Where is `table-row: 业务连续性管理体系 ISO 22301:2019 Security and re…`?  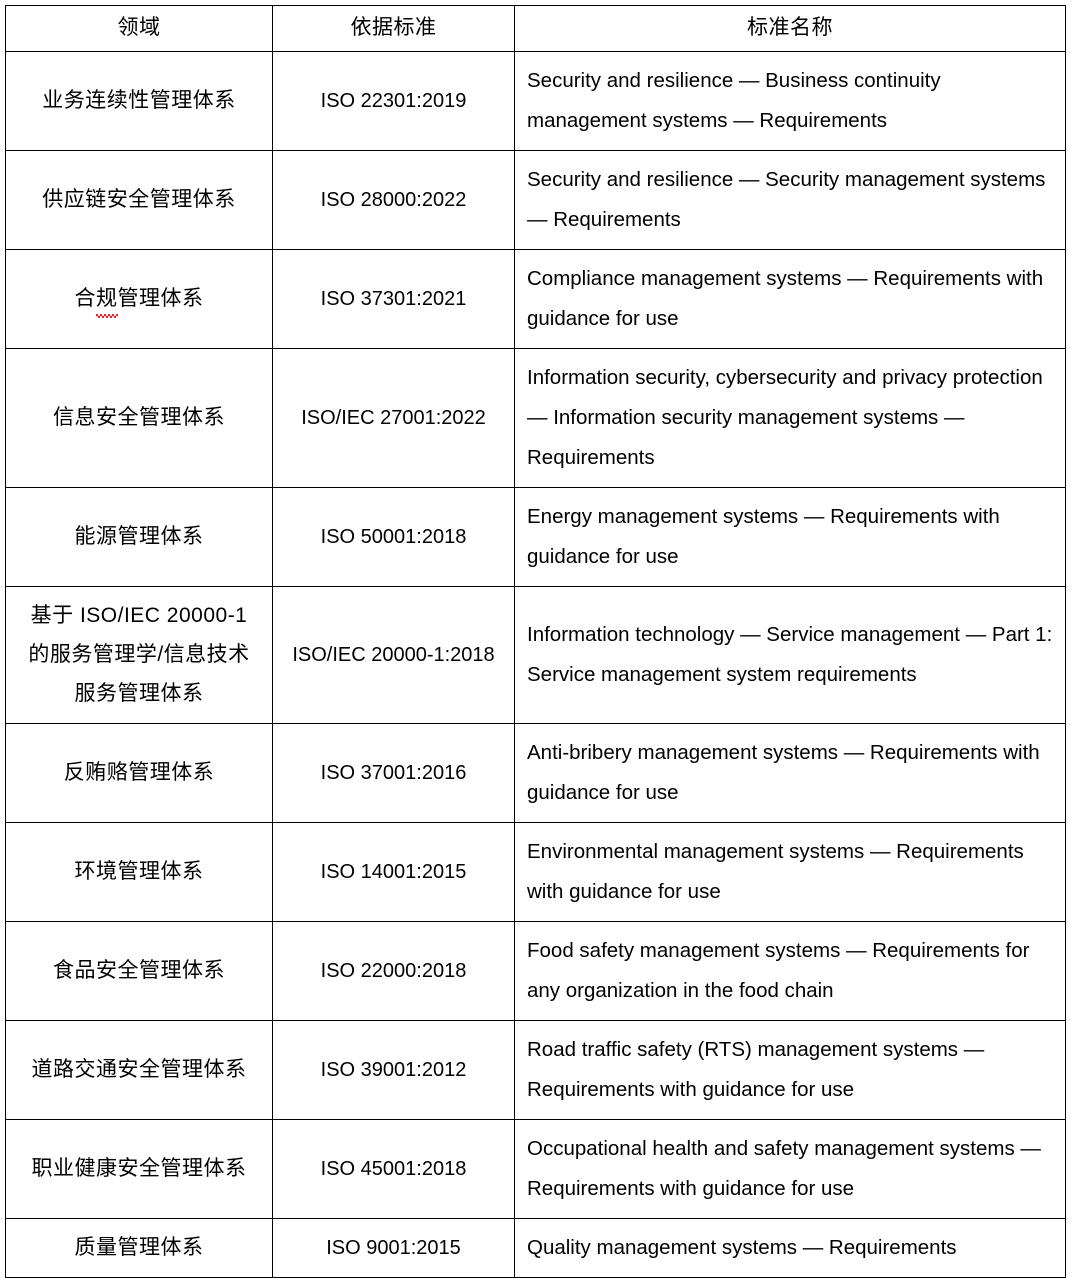 table-row: 业务连续性管理体系 ISO 22301:2019 Security and re… is located at coordinates (535, 101).